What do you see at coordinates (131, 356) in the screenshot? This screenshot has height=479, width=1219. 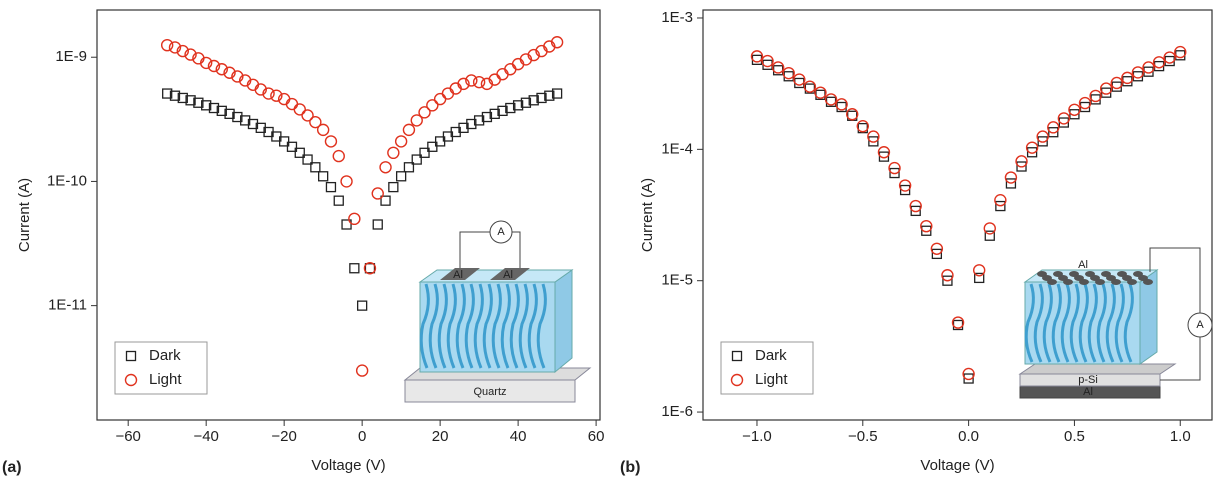 I see `legend-marker` at bounding box center [131, 356].